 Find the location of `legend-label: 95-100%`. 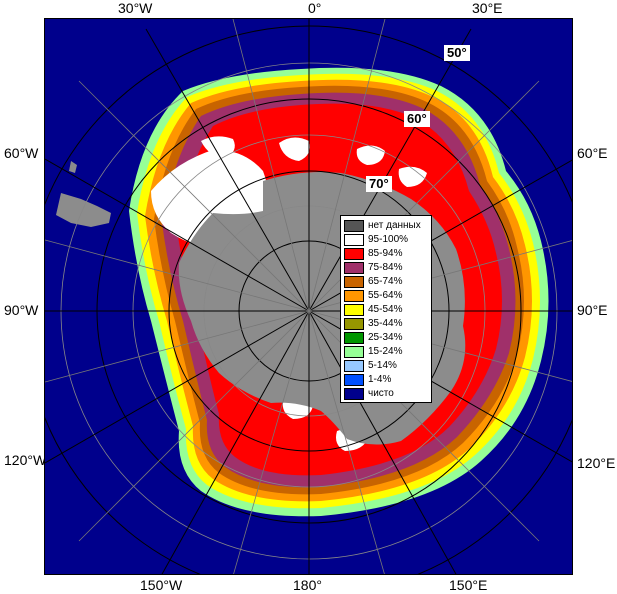

legend-label: 95-100% is located at coordinates (388, 239).